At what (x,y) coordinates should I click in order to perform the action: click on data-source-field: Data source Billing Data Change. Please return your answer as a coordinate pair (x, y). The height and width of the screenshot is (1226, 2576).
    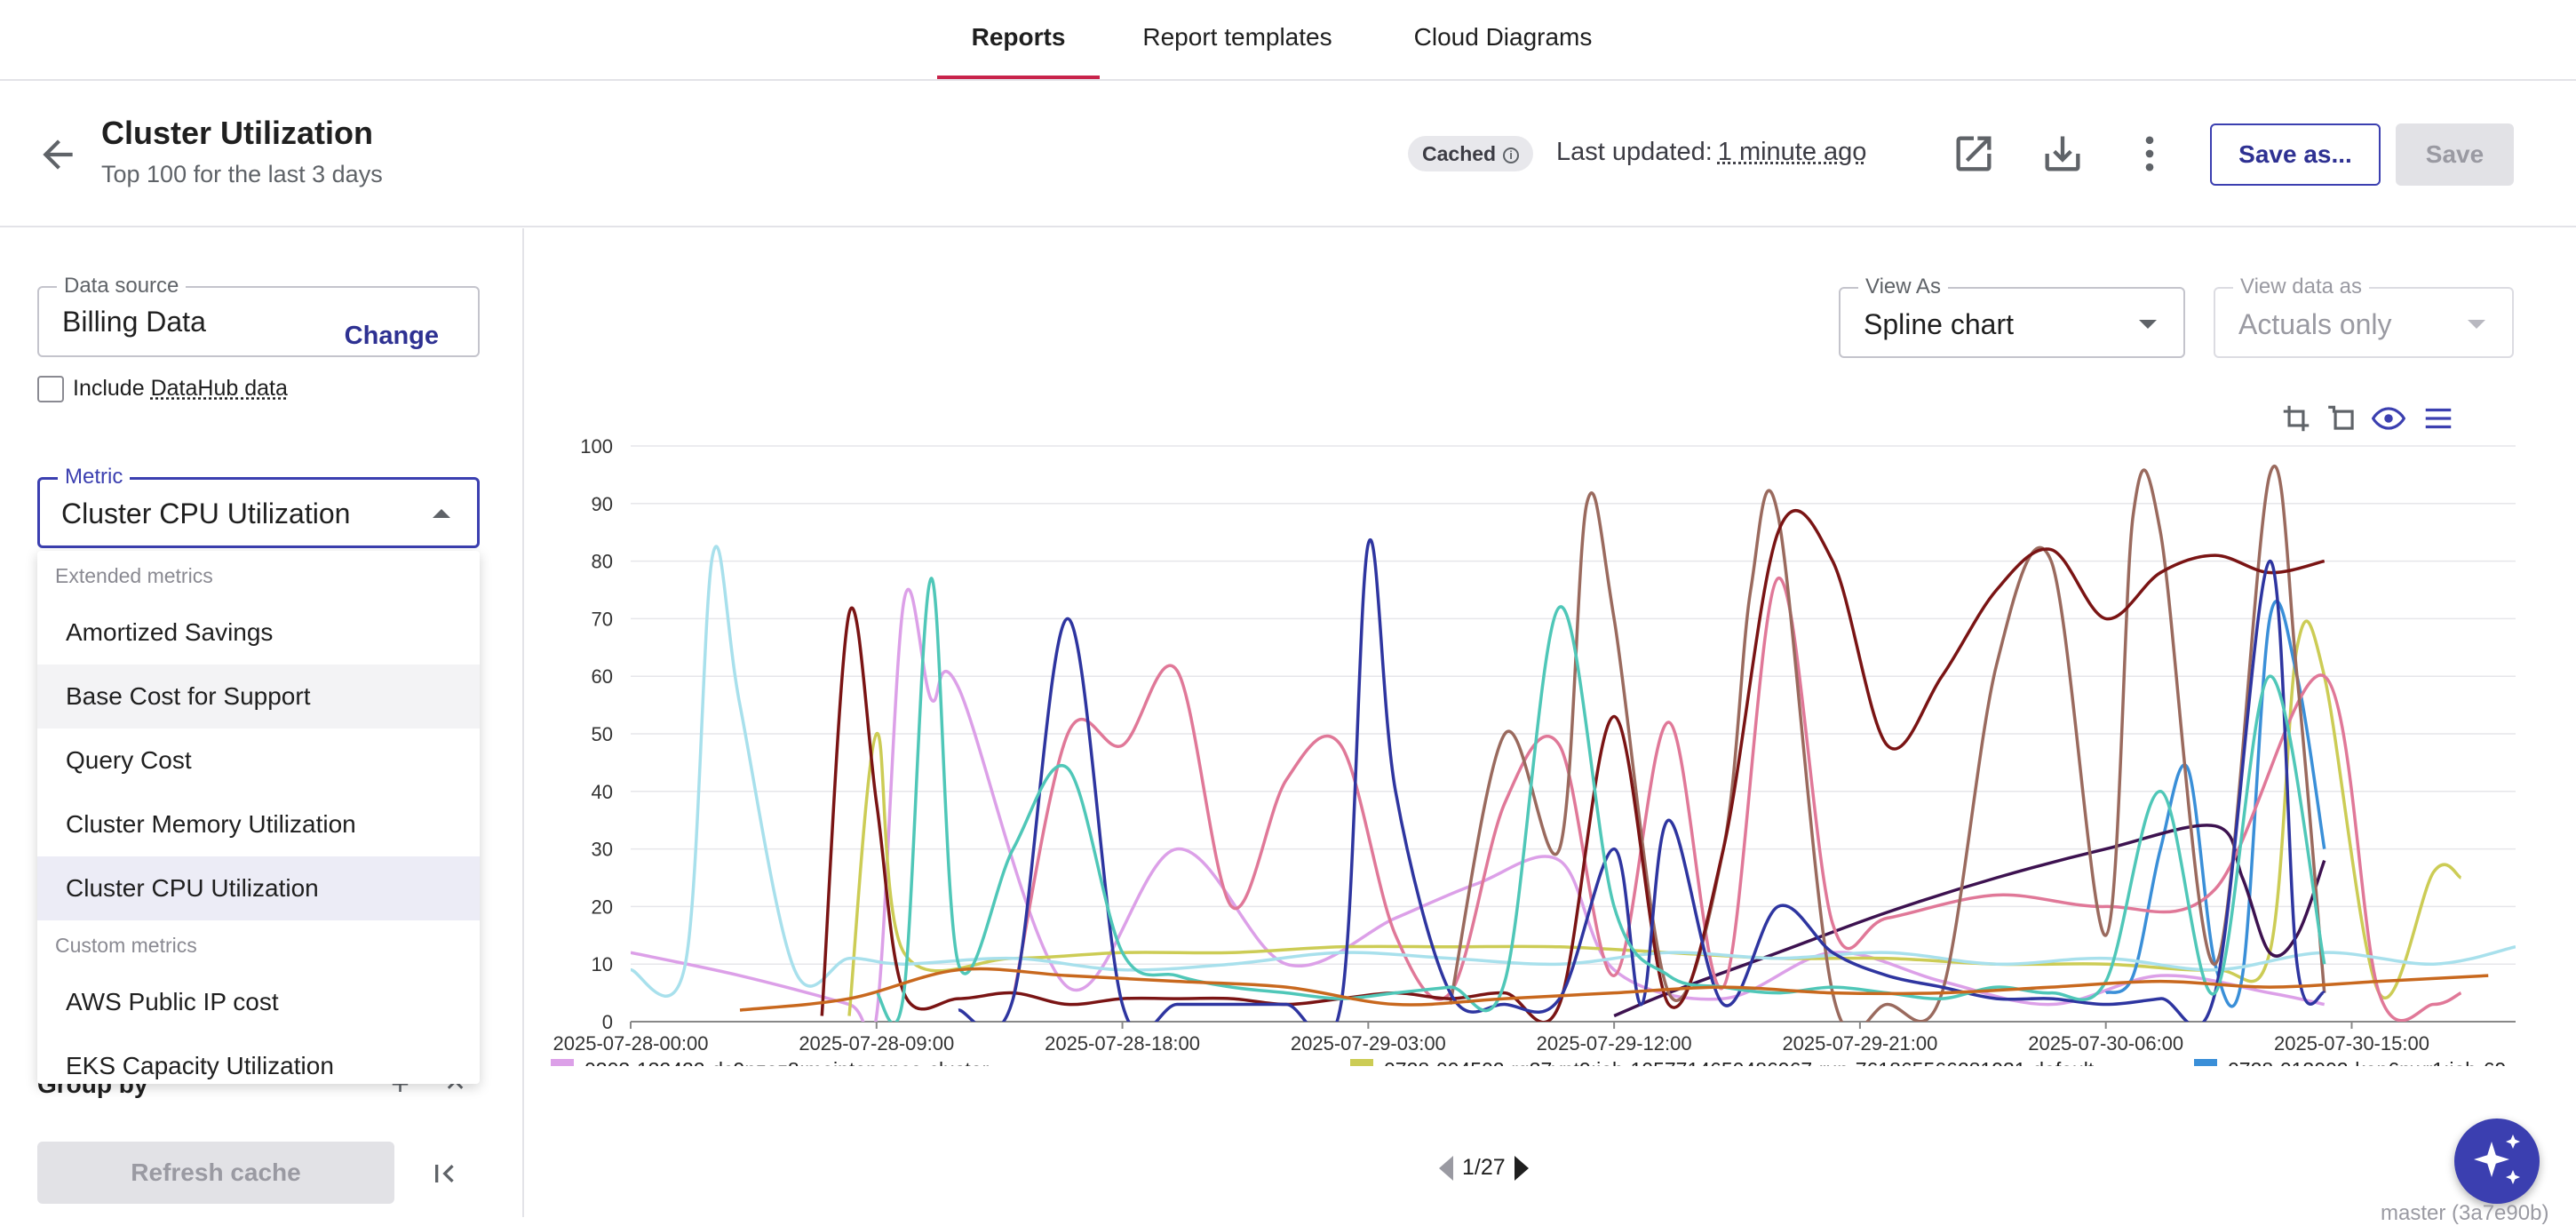
    Looking at the image, I should click on (258, 316).